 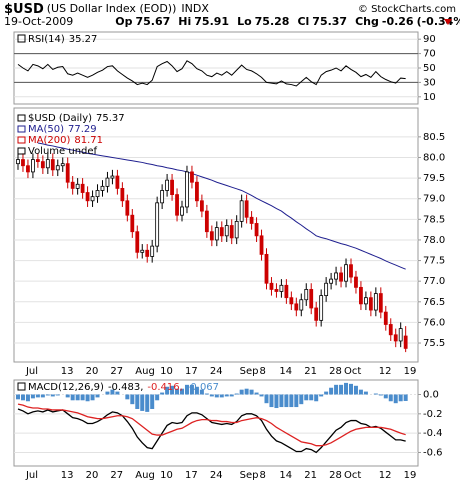 I want to click on x-tick-label: 24, so click(x=216, y=475).